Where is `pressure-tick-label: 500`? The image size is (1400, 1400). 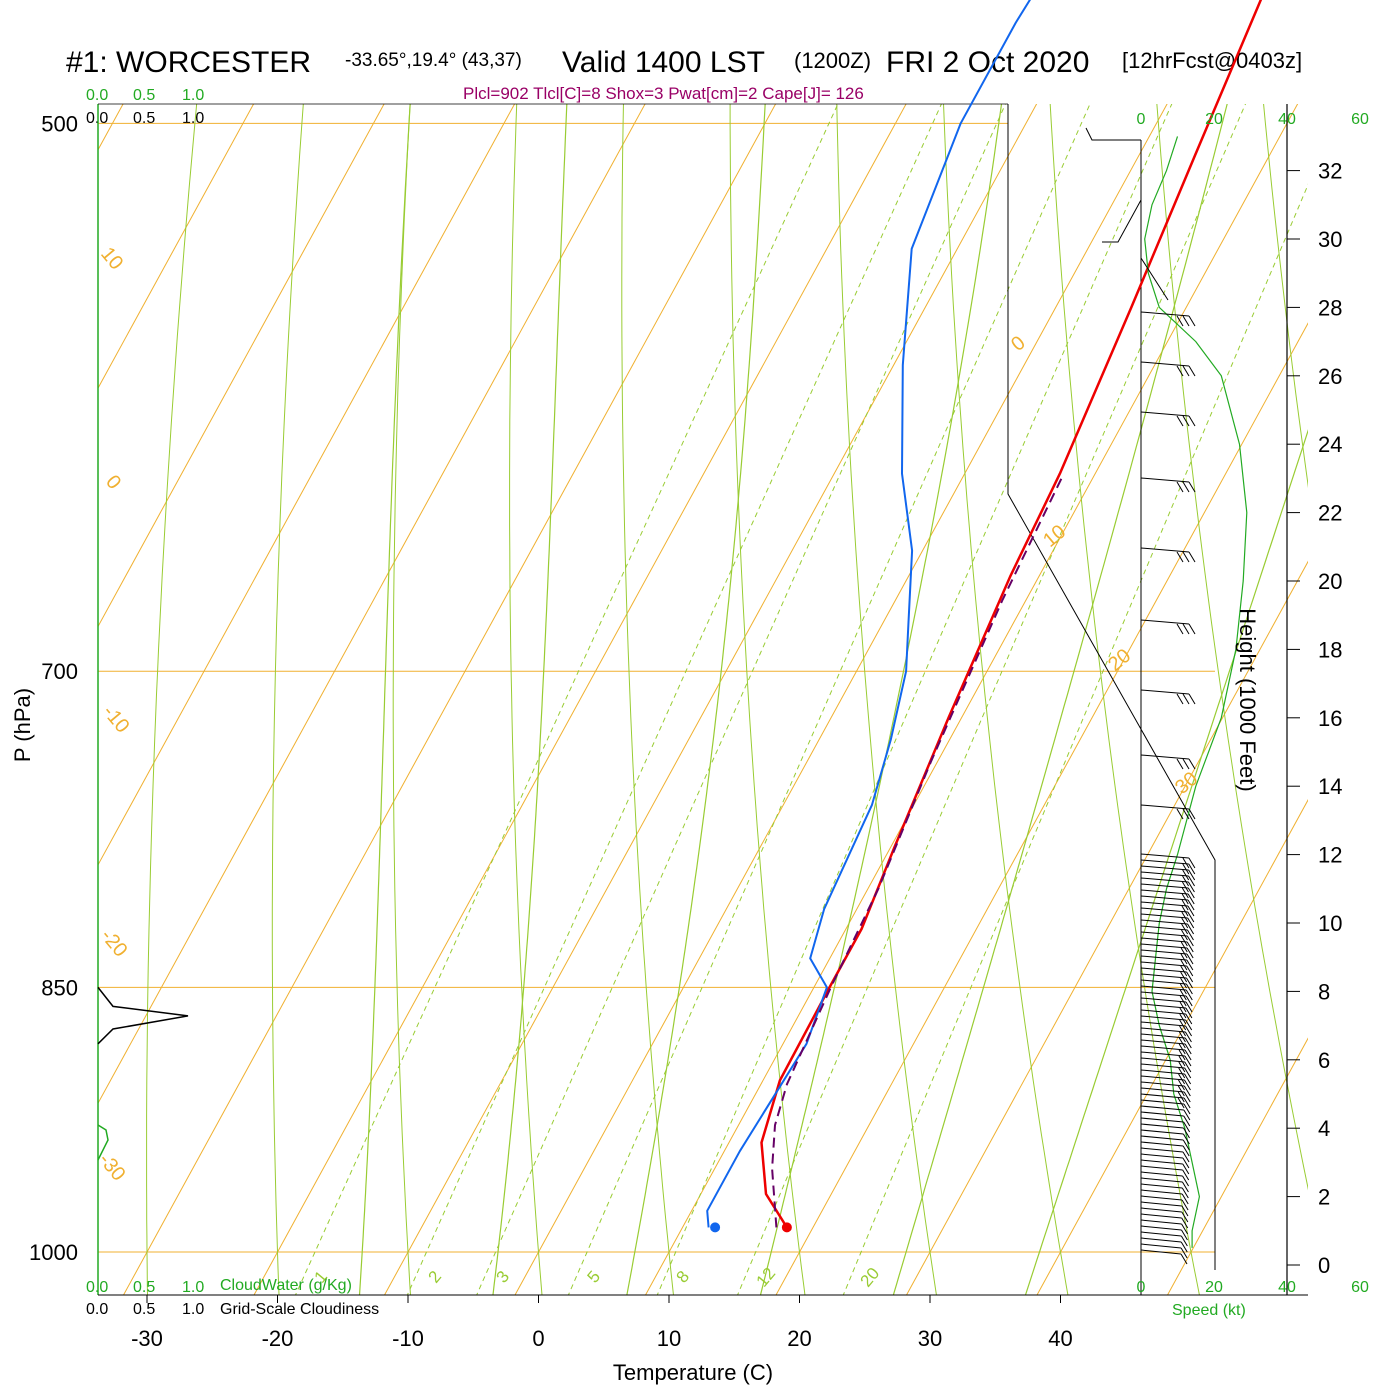 pressure-tick-label: 500 is located at coordinates (59, 123).